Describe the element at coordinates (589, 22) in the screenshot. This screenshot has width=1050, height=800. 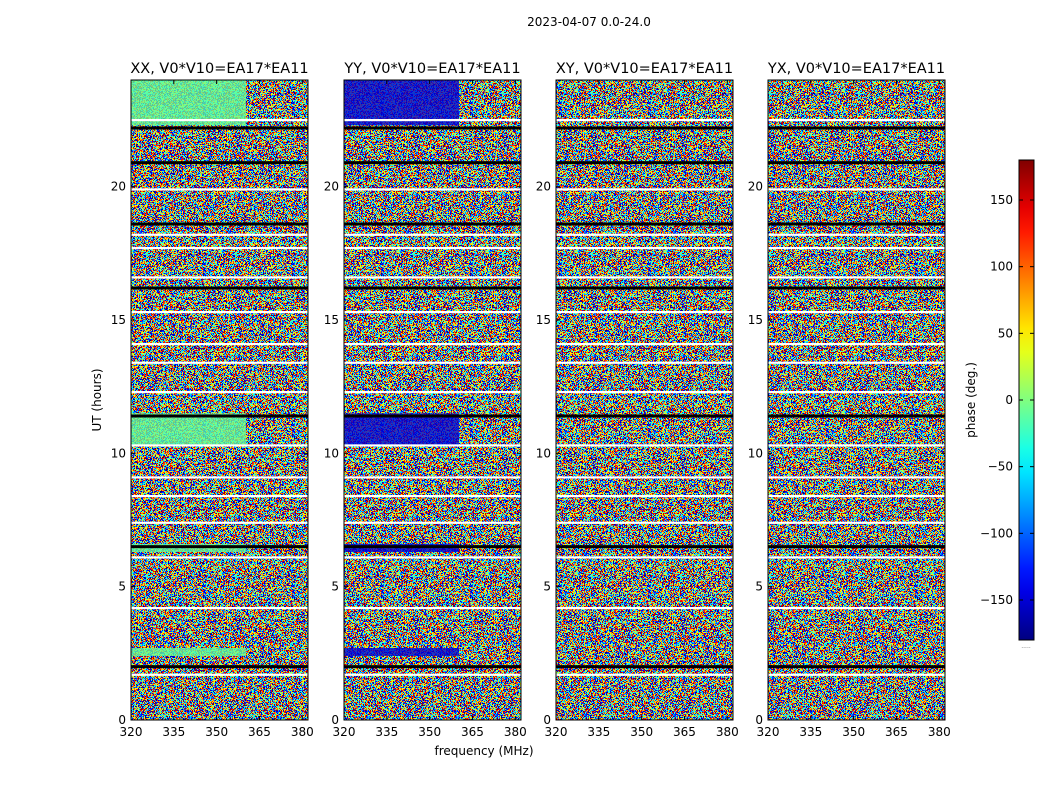
I see `figure-title: 2023-04-07 0.0-24.0` at that location.